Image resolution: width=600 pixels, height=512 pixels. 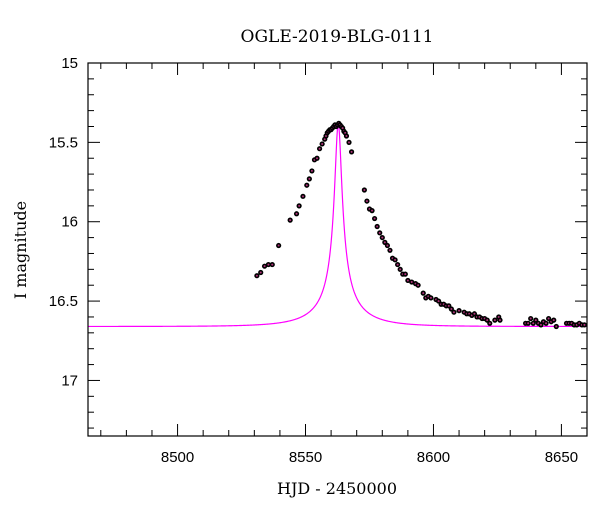 What do you see at coordinates (69, 222) in the screenshot?
I see `y-tick-label: 16` at bounding box center [69, 222].